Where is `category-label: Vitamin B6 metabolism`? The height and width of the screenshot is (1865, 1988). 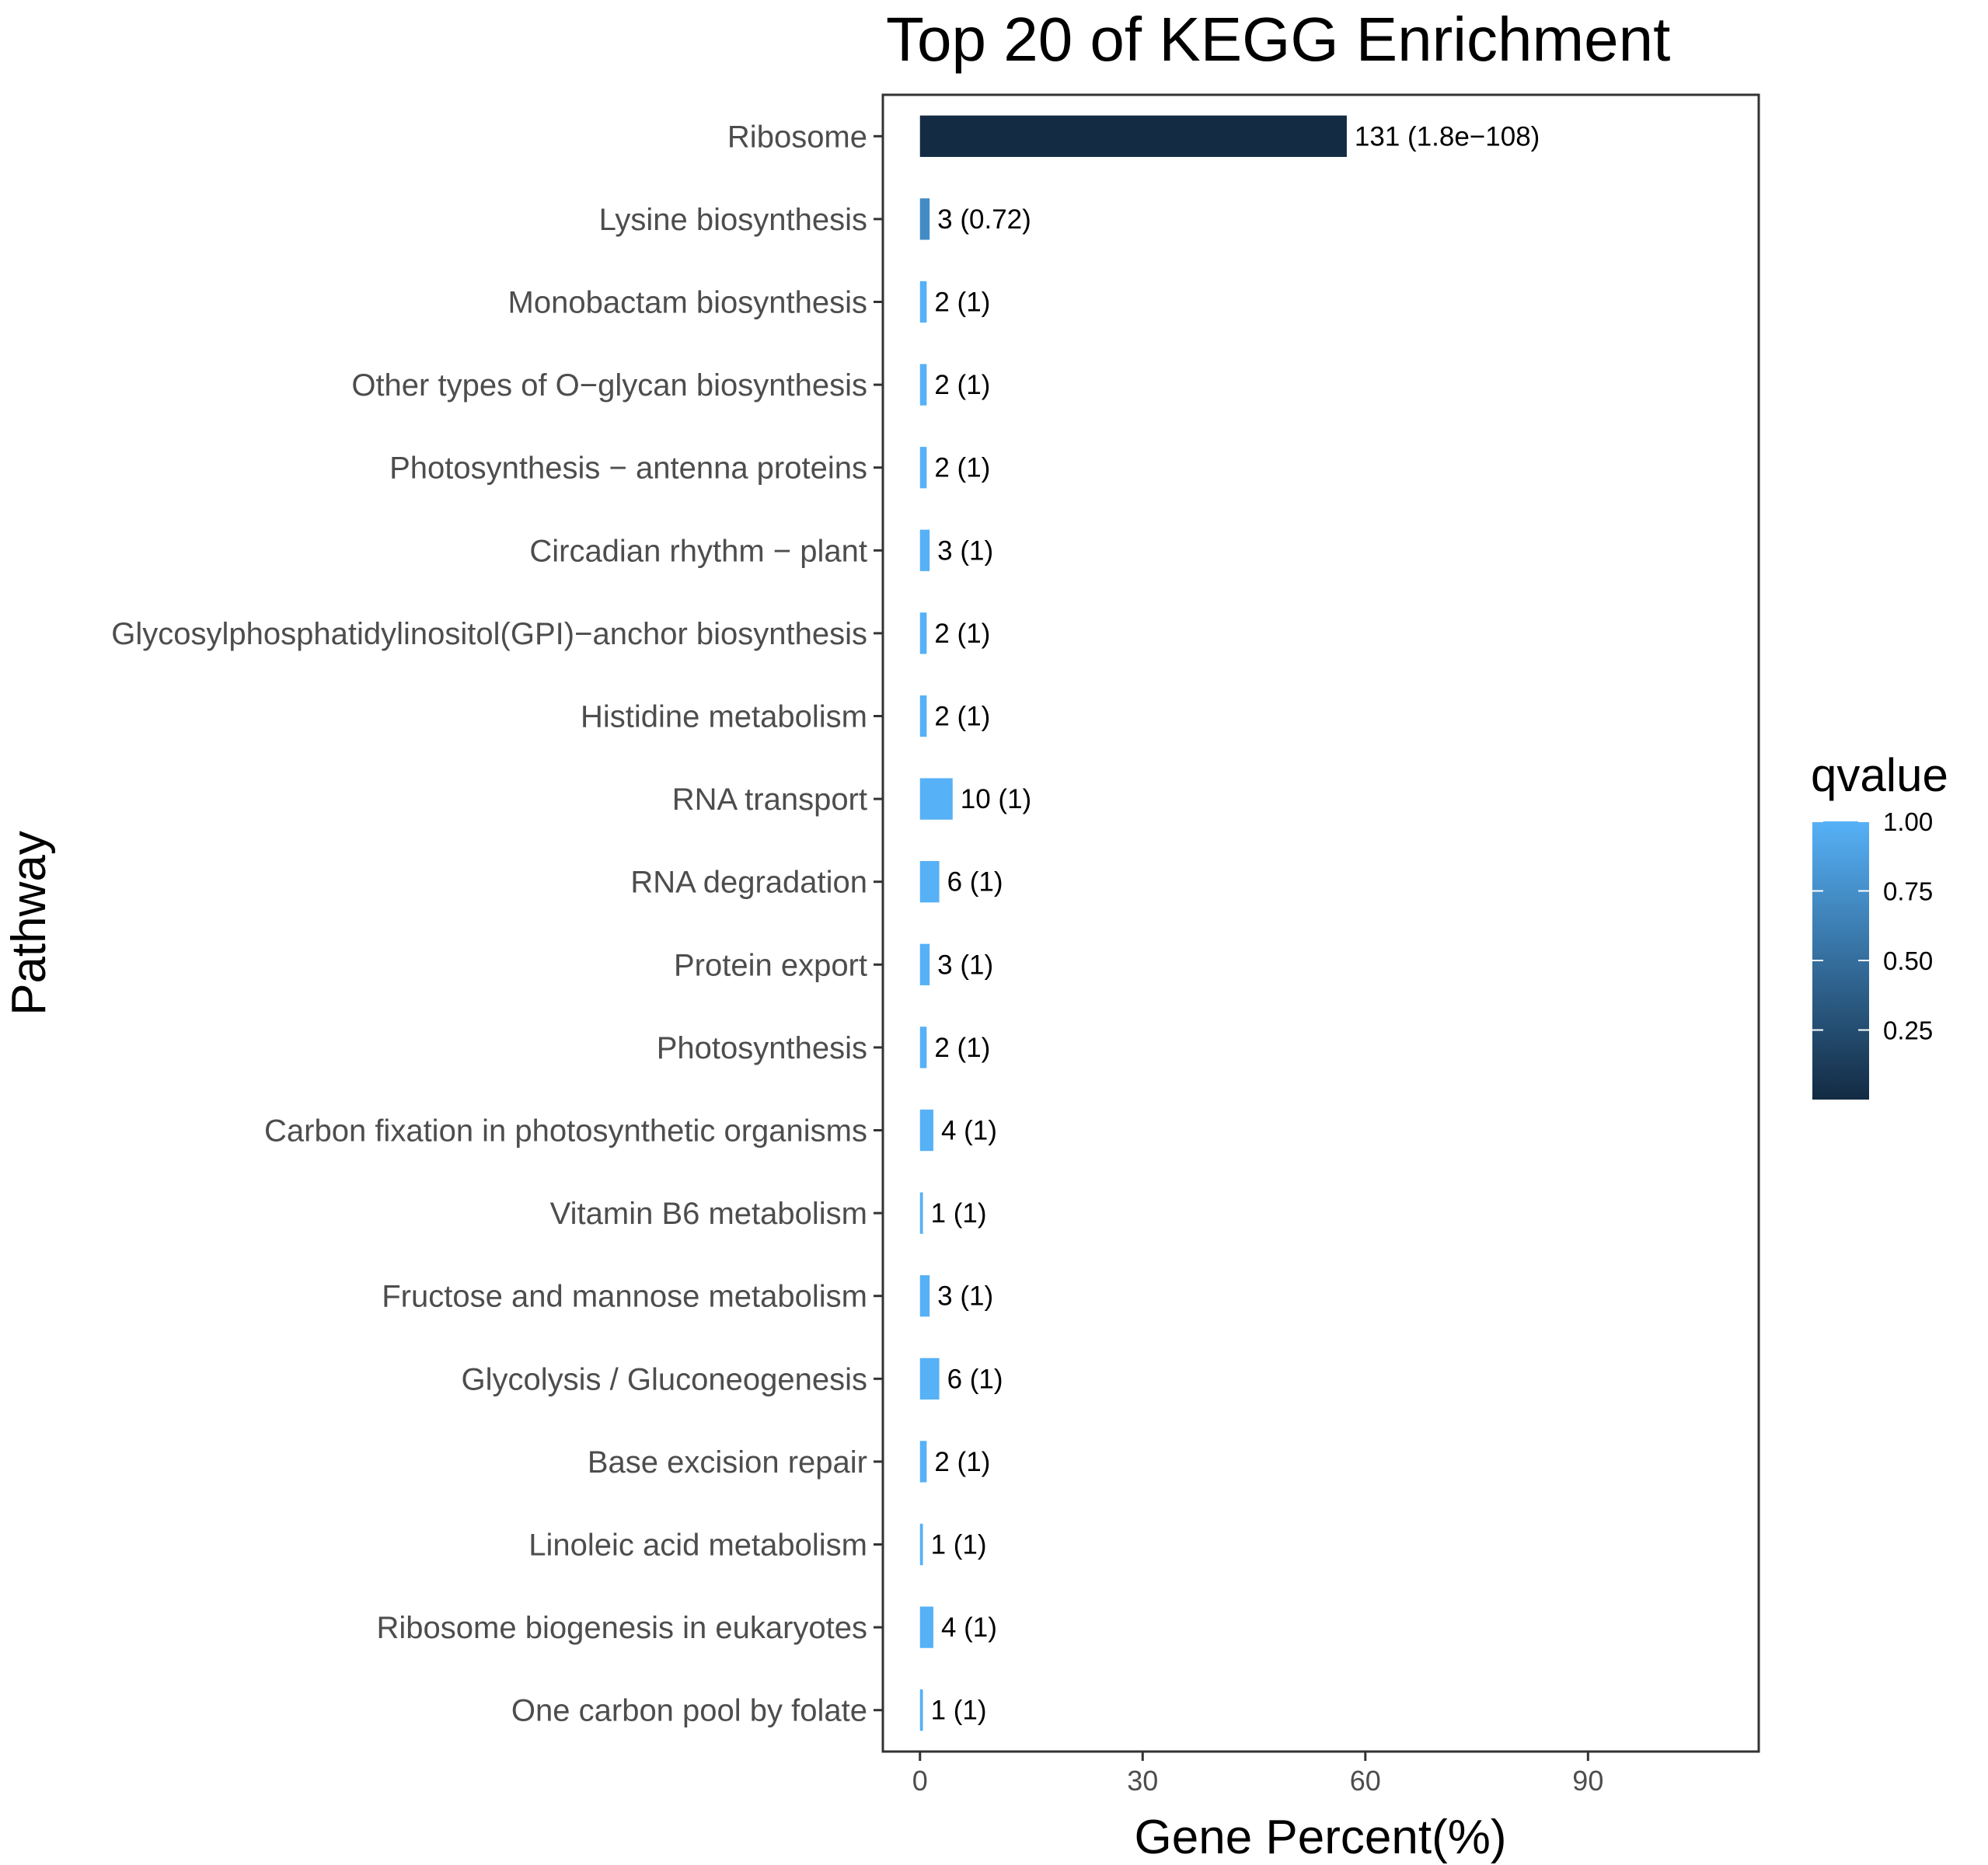
category-label: Vitamin B6 metabolism is located at coordinates (708, 1214).